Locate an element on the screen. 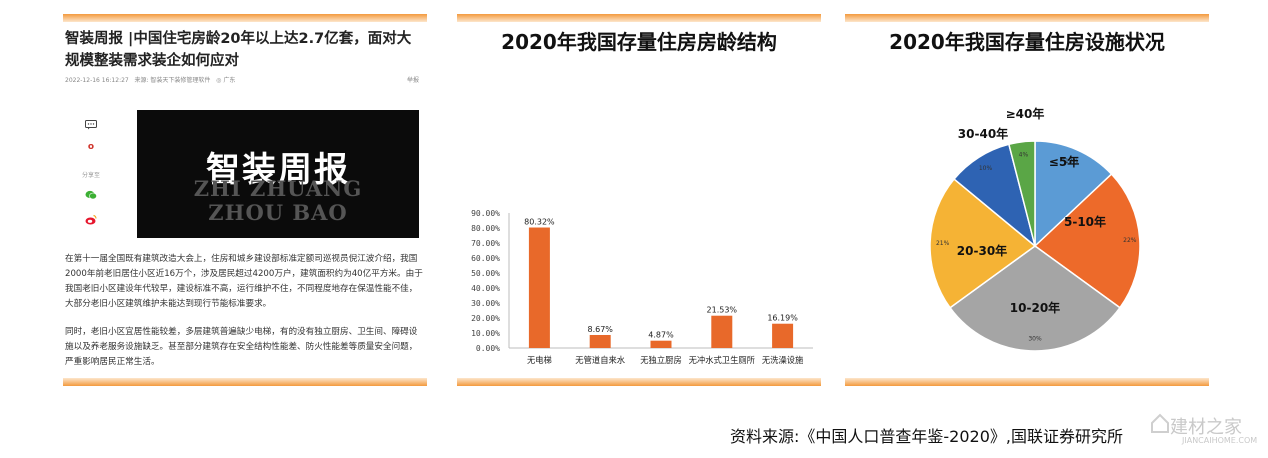  cover-image: 智装周报 ZHI ZHUANG ZHOU BAO is located at coordinates (278, 174).